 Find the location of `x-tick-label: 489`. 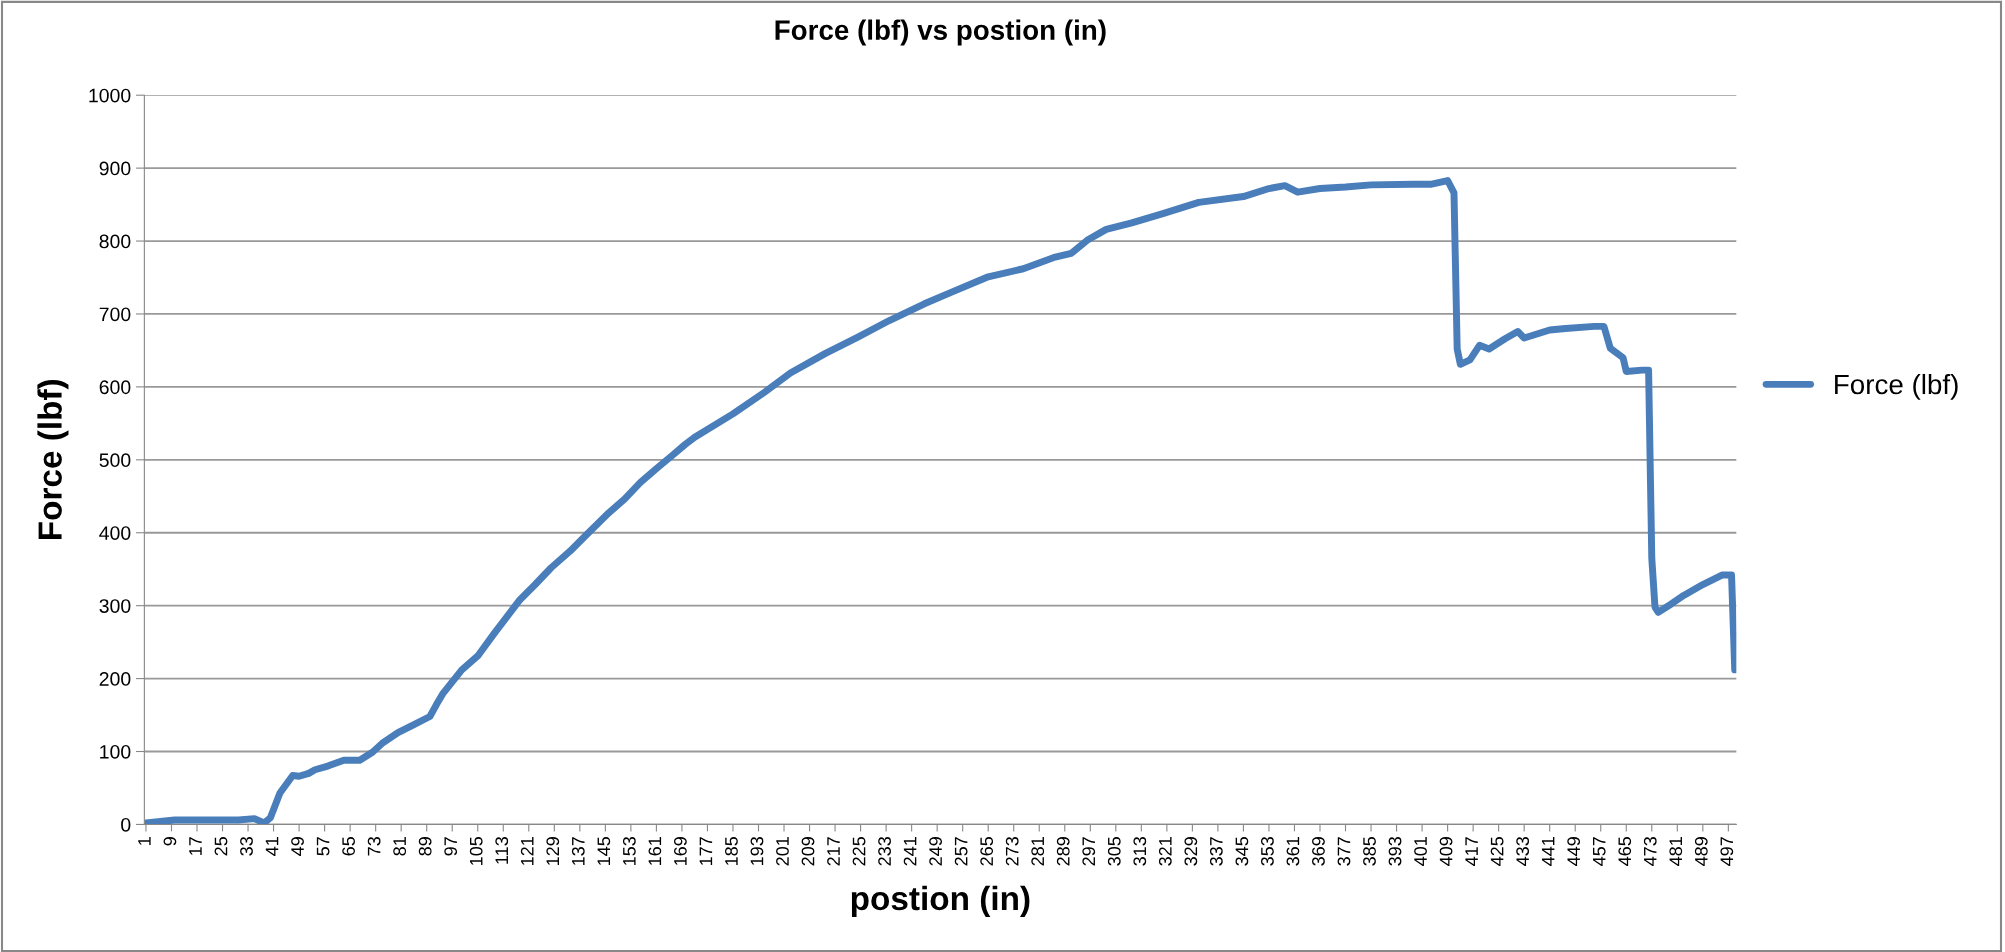

x-tick-label: 489 is located at coordinates (1701, 851).